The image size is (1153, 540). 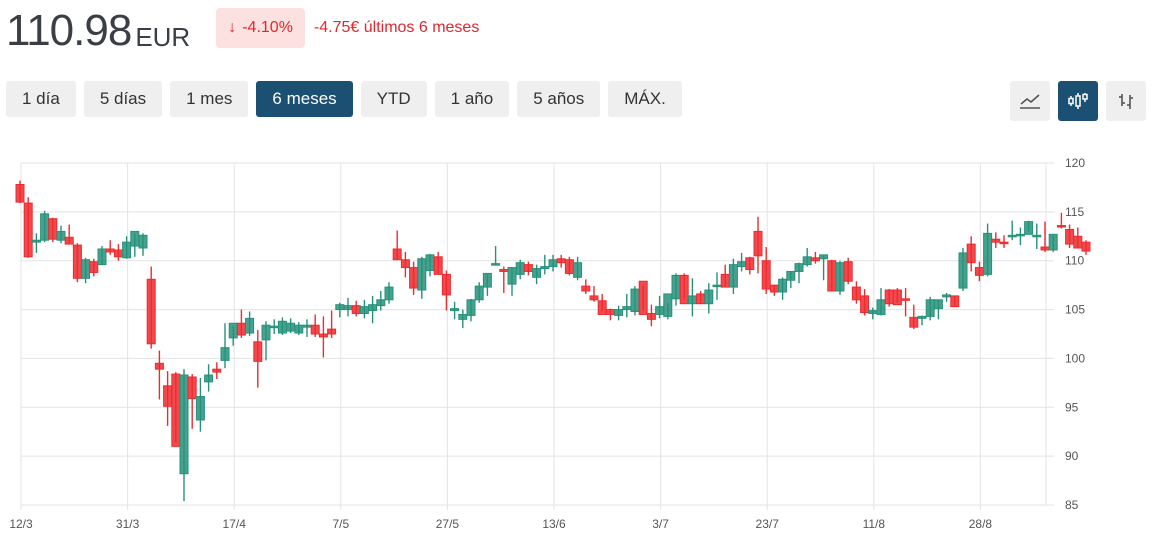 What do you see at coordinates (304, 99) in the screenshot?
I see `range-6-meses-button: 6 meses` at bounding box center [304, 99].